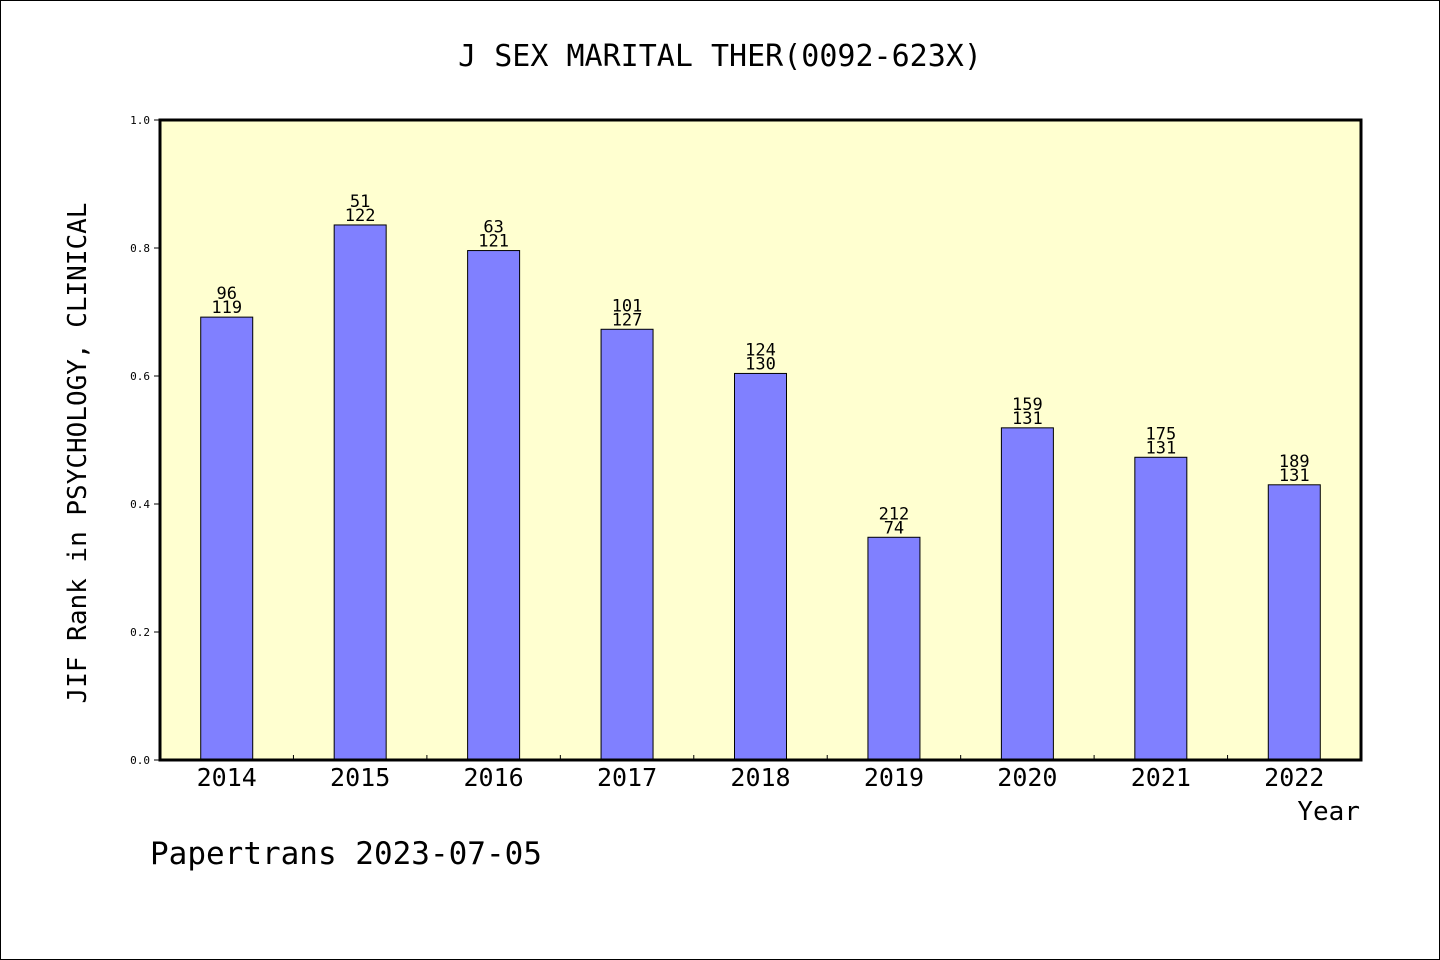 This screenshot has height=960, width=1440. I want to click on bar-2022, so click(1294, 622).